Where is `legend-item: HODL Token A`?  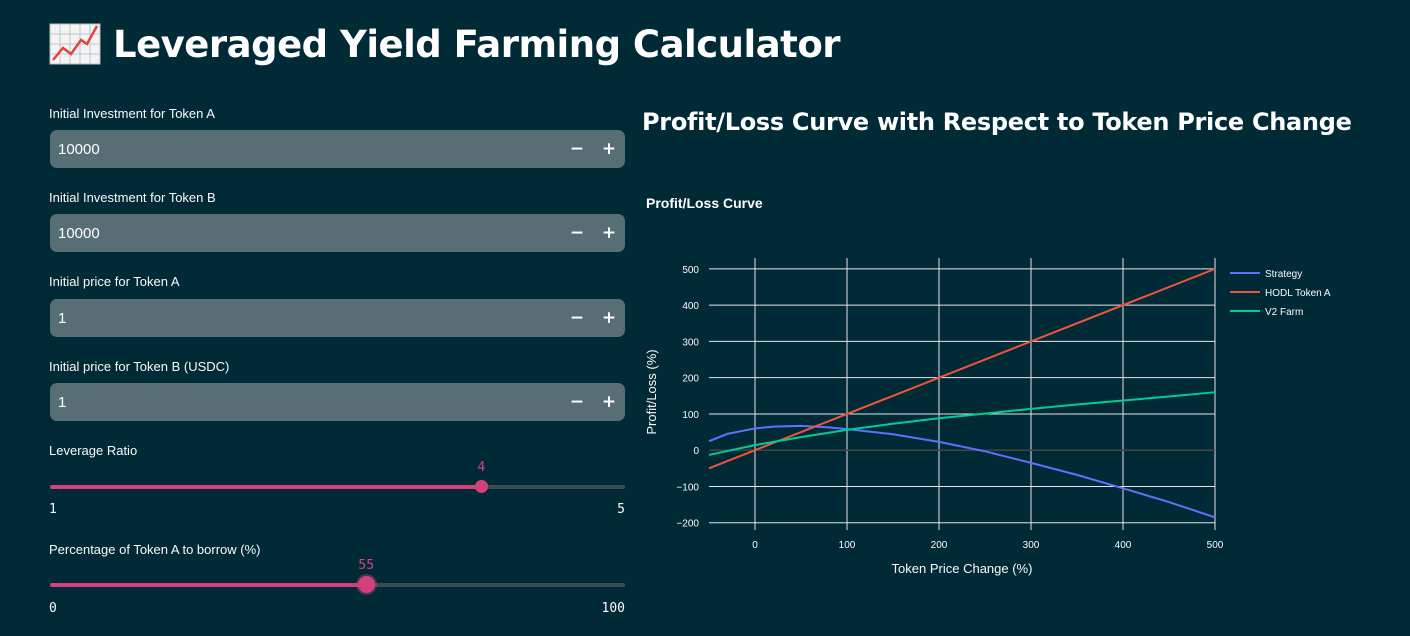
legend-item: HODL Token A is located at coordinates (1298, 293).